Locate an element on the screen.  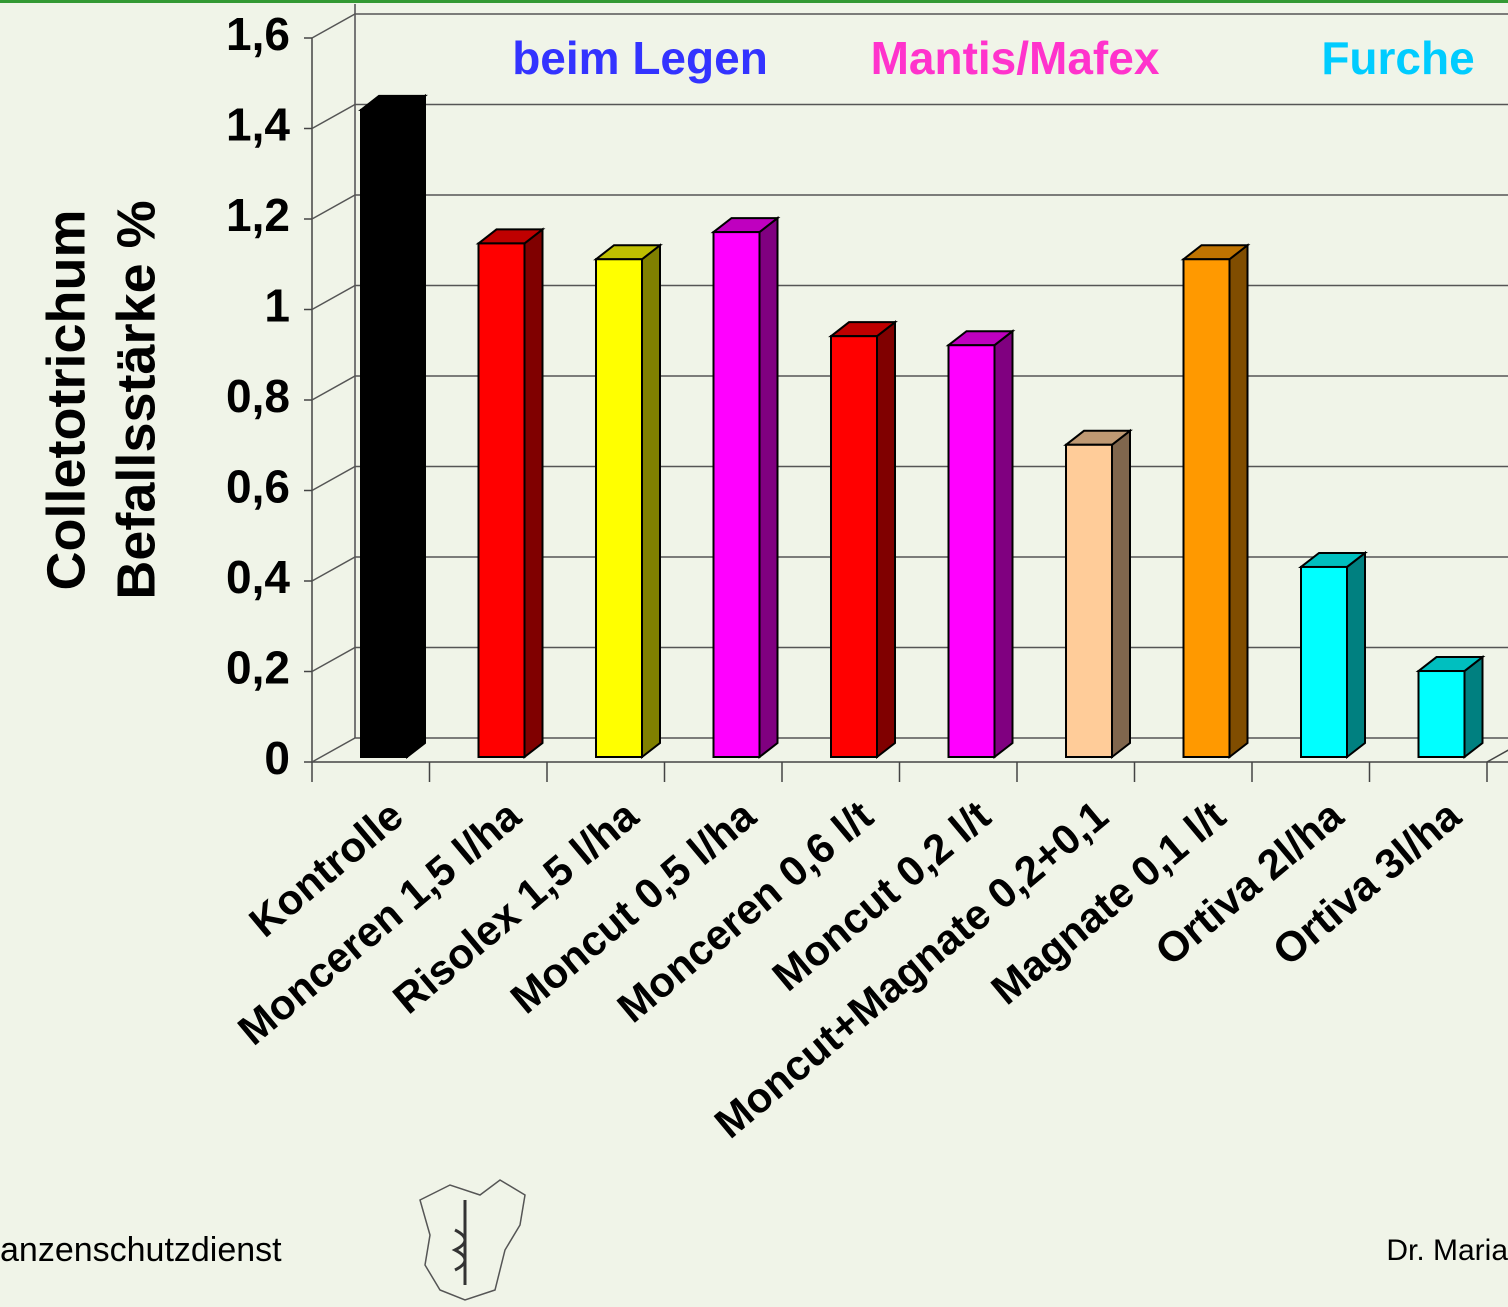
y-tick-label: 1 is located at coordinates (277, 306).